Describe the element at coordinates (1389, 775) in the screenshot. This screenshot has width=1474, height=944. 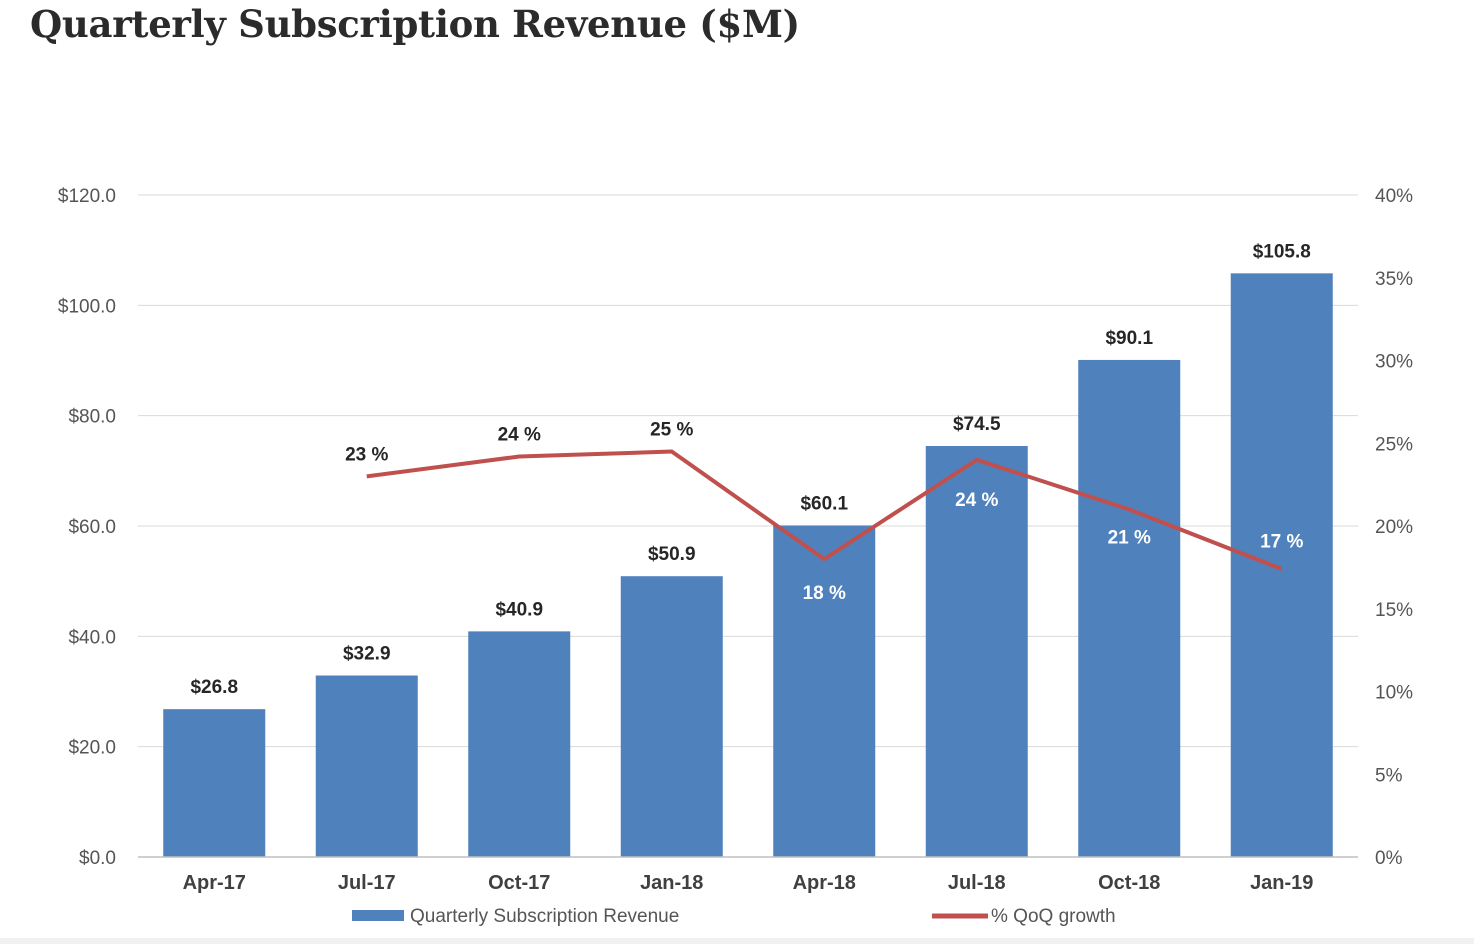
I see `right-tick-label: 5%` at that location.